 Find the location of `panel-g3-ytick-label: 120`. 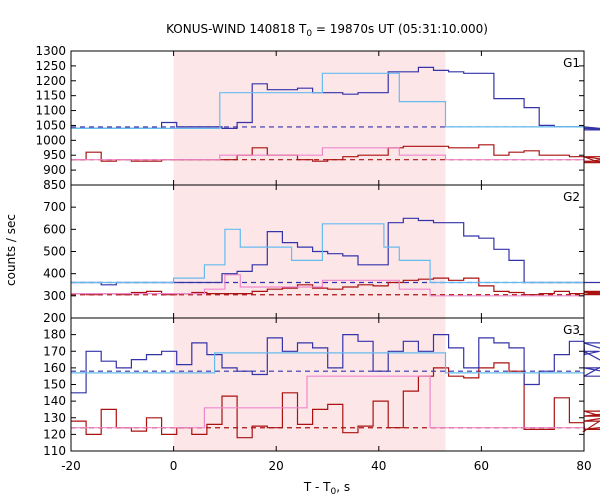

panel-g3-ytick-label: 120 is located at coordinates (54, 434).